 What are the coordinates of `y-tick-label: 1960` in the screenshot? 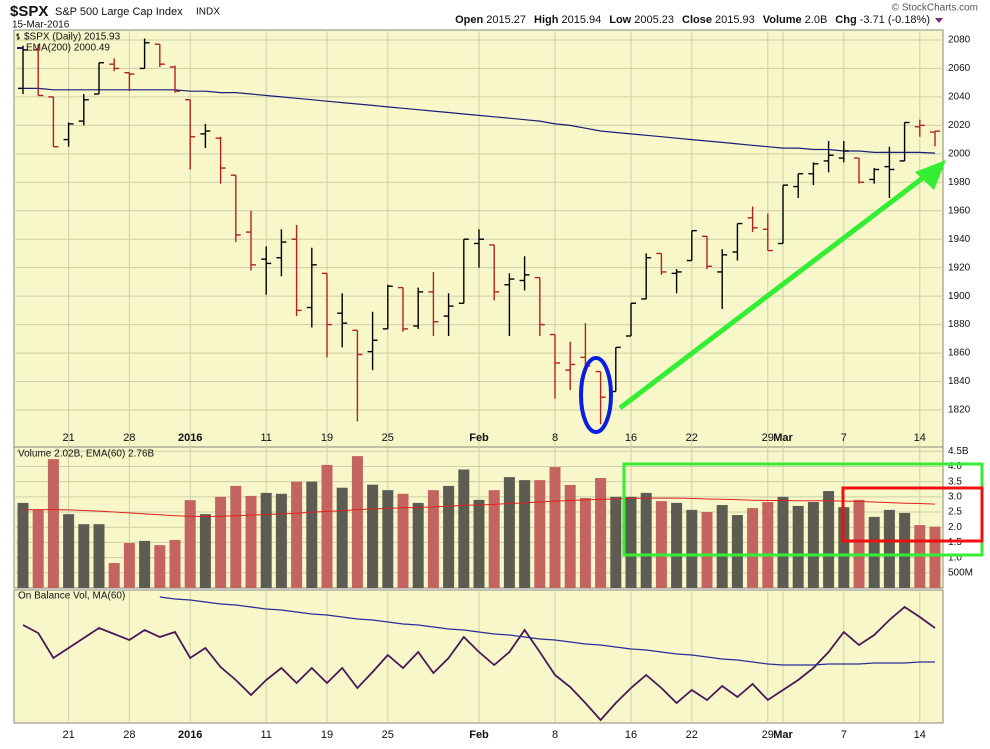 It's located at (959, 210).